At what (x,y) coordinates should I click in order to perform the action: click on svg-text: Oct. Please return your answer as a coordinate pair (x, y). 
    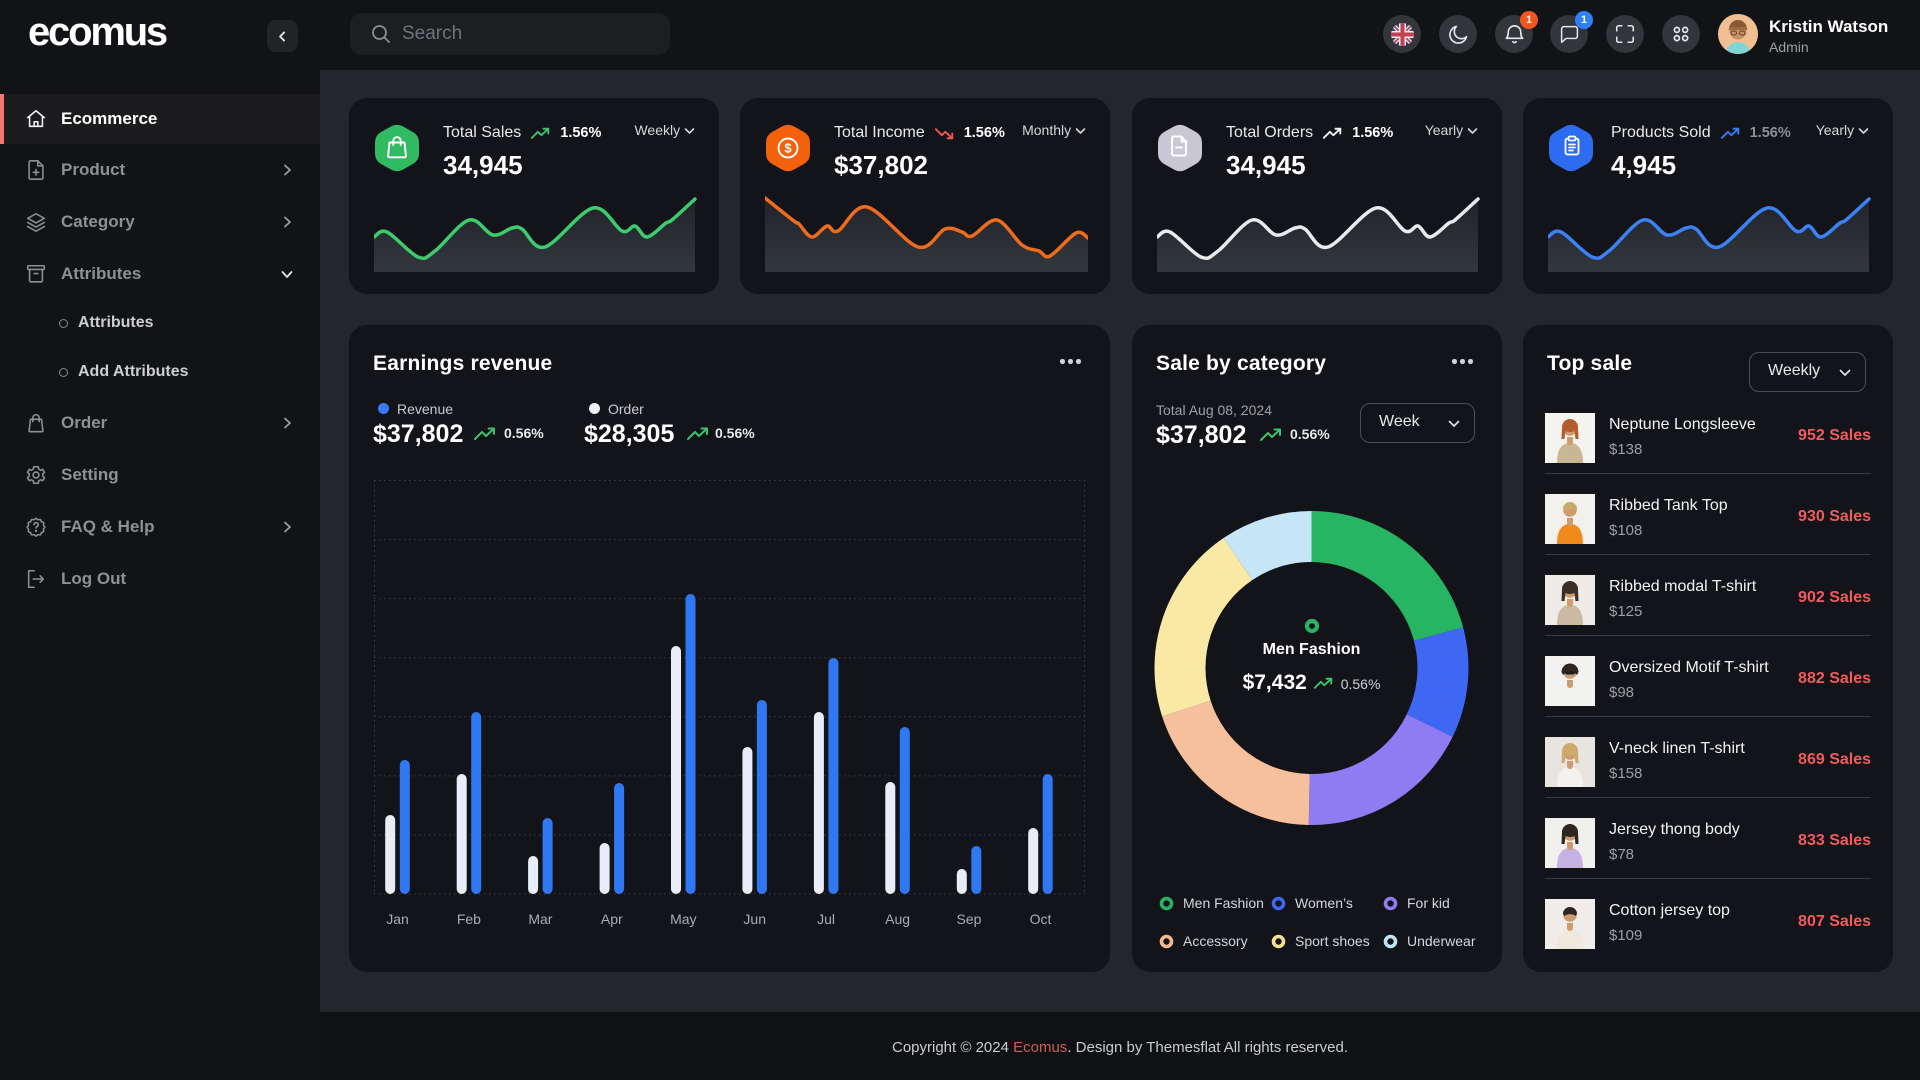
    Looking at the image, I should click on (1041, 919).